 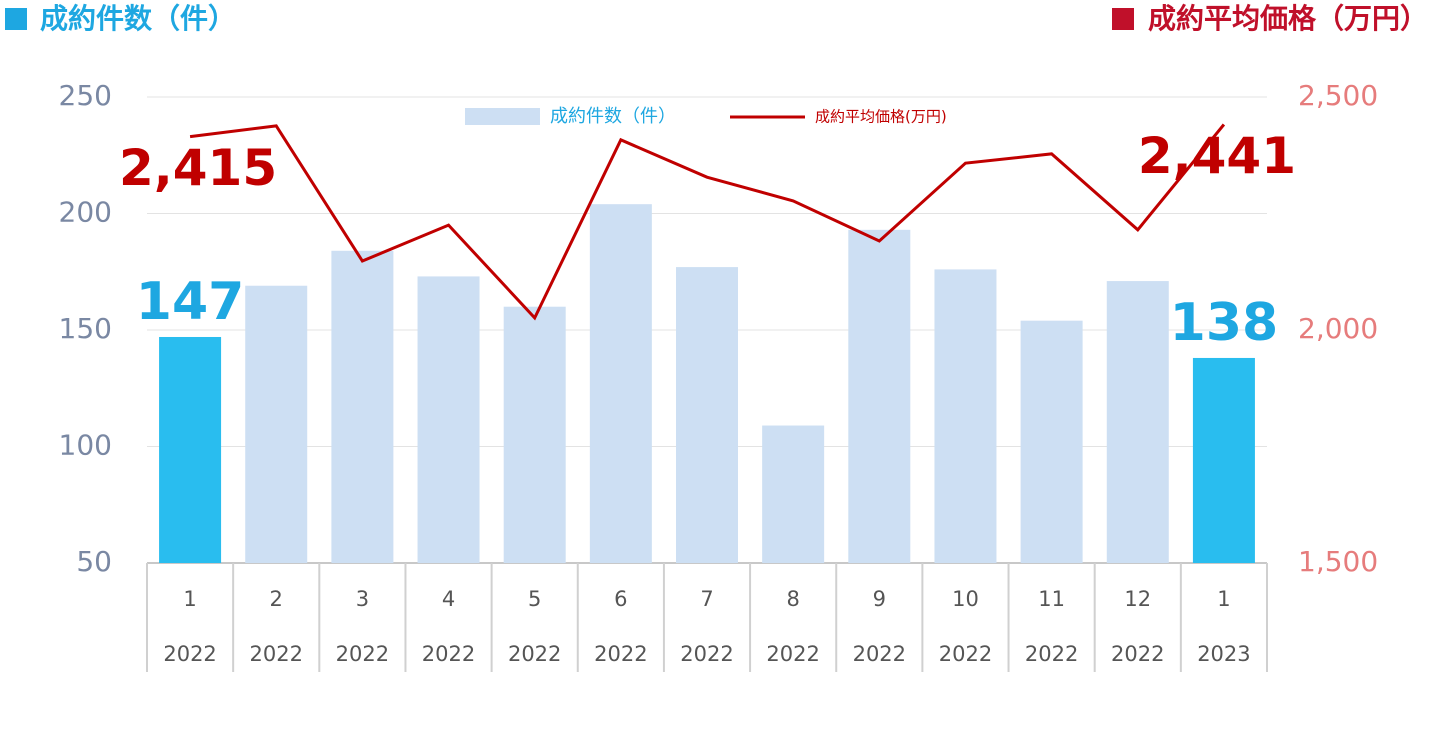 What do you see at coordinates (448, 599) in the screenshot?
I see `x-tick-label: 4` at bounding box center [448, 599].